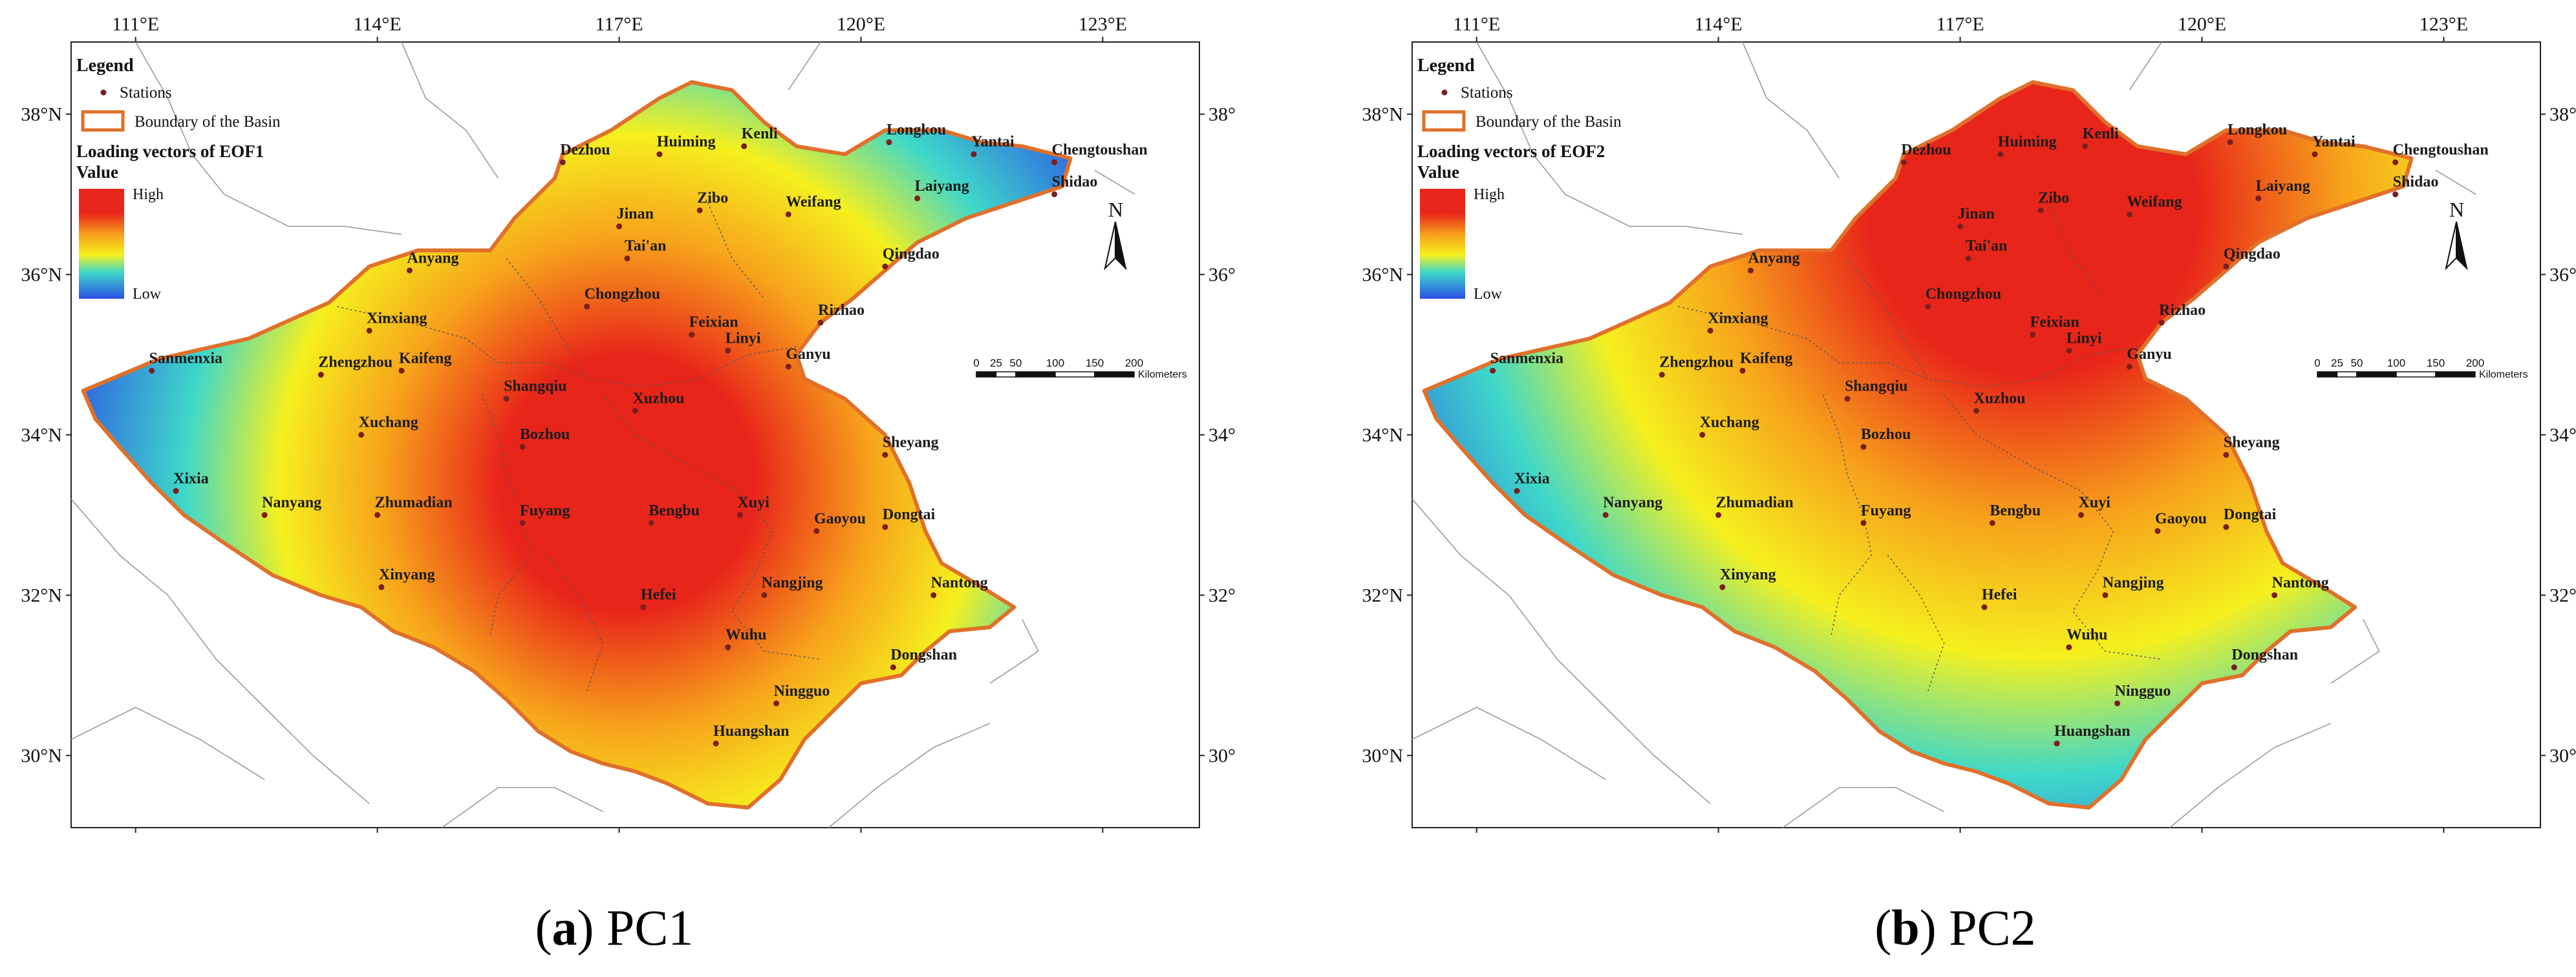 This screenshot has width=2576, height=977. What do you see at coordinates (942, 187) in the screenshot?
I see `station-label: Laiyang` at bounding box center [942, 187].